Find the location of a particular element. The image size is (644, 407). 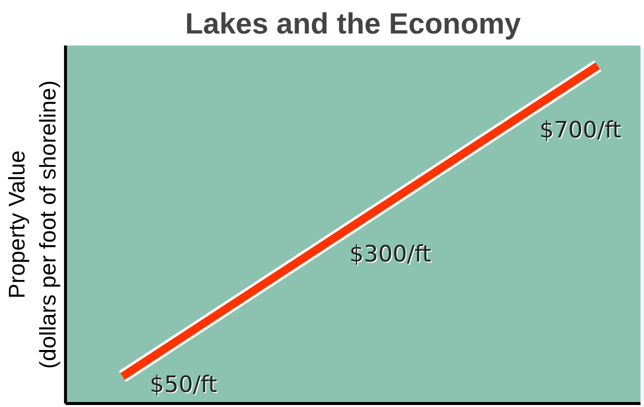

chart-title: Lakes and the Economy is located at coordinates (353, 24).